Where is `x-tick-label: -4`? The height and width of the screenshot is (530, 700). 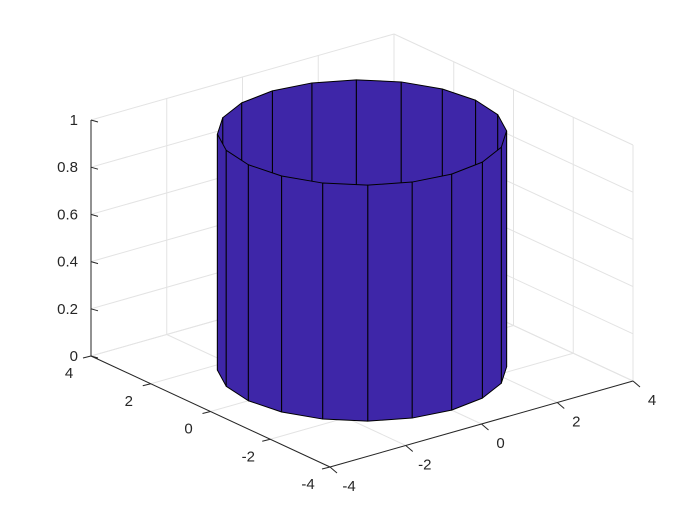 x-tick-label: -4 is located at coordinates (348, 486).